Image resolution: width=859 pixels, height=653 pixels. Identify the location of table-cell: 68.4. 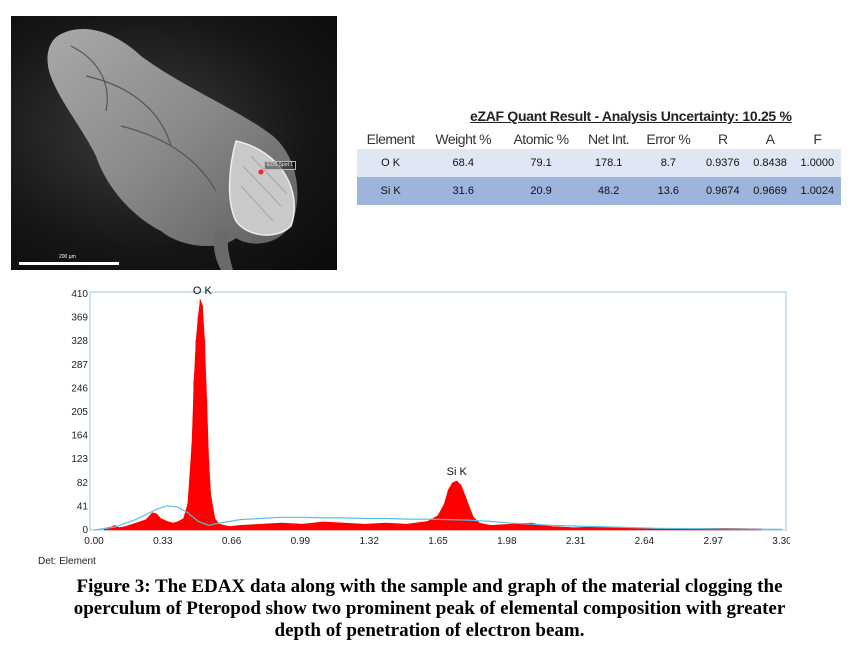
(463, 163).